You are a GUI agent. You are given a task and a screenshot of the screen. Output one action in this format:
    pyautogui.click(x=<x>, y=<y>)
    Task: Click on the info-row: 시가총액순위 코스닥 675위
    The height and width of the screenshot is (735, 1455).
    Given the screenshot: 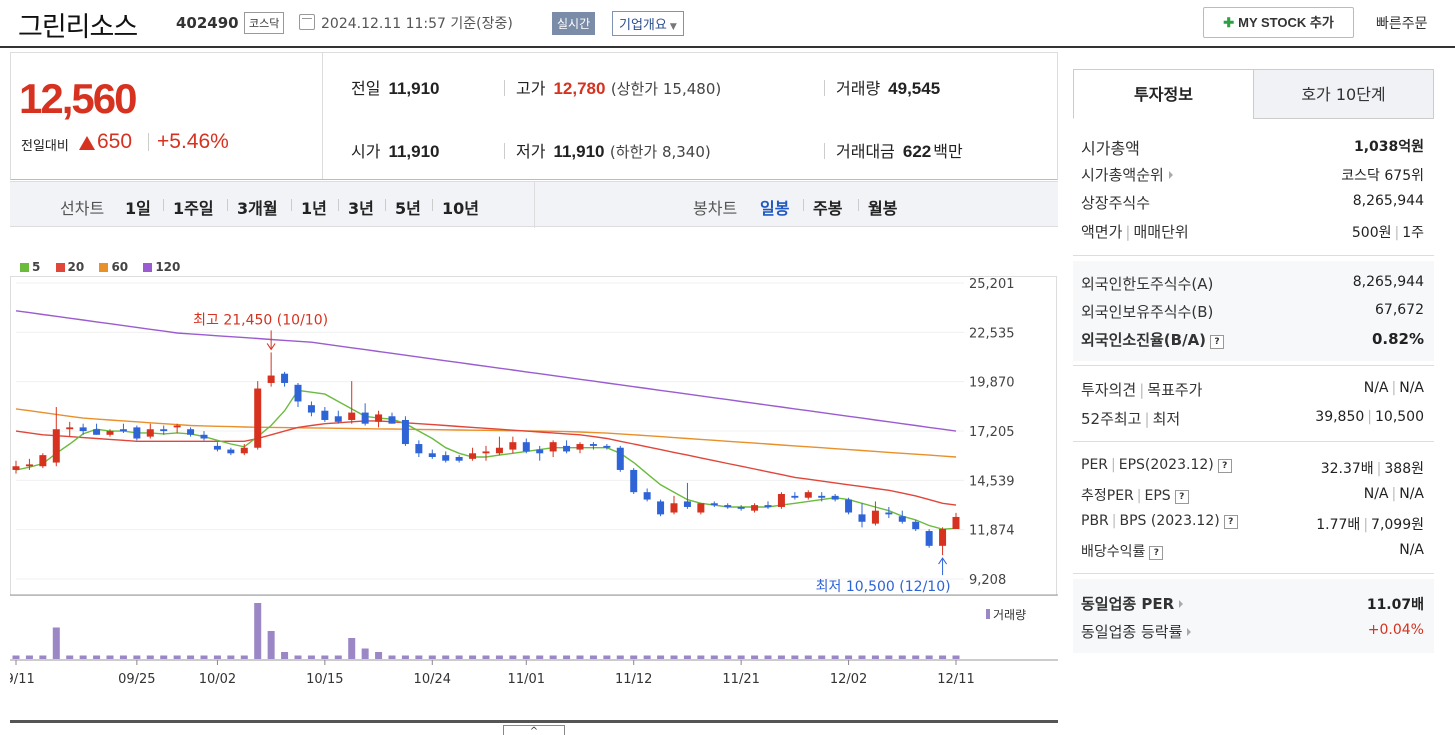 What is the action you would take?
    pyautogui.click(x=1253, y=173)
    